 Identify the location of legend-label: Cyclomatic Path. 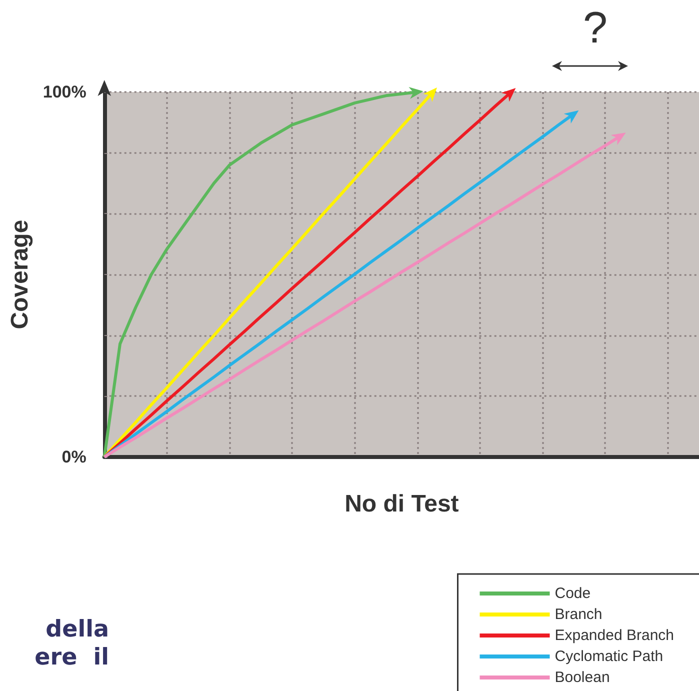
(609, 656).